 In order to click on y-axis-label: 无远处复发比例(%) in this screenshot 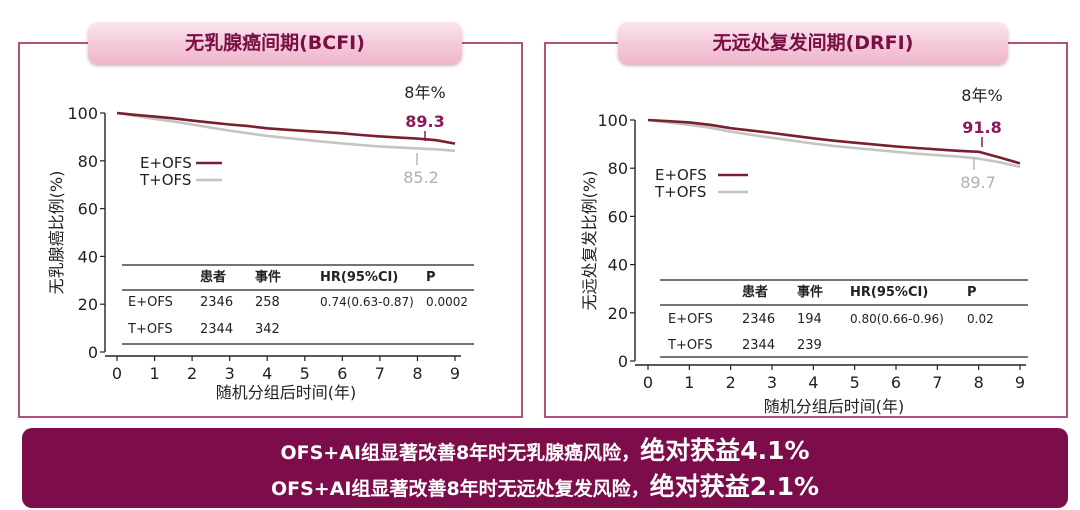, I will do `click(589, 241)`.